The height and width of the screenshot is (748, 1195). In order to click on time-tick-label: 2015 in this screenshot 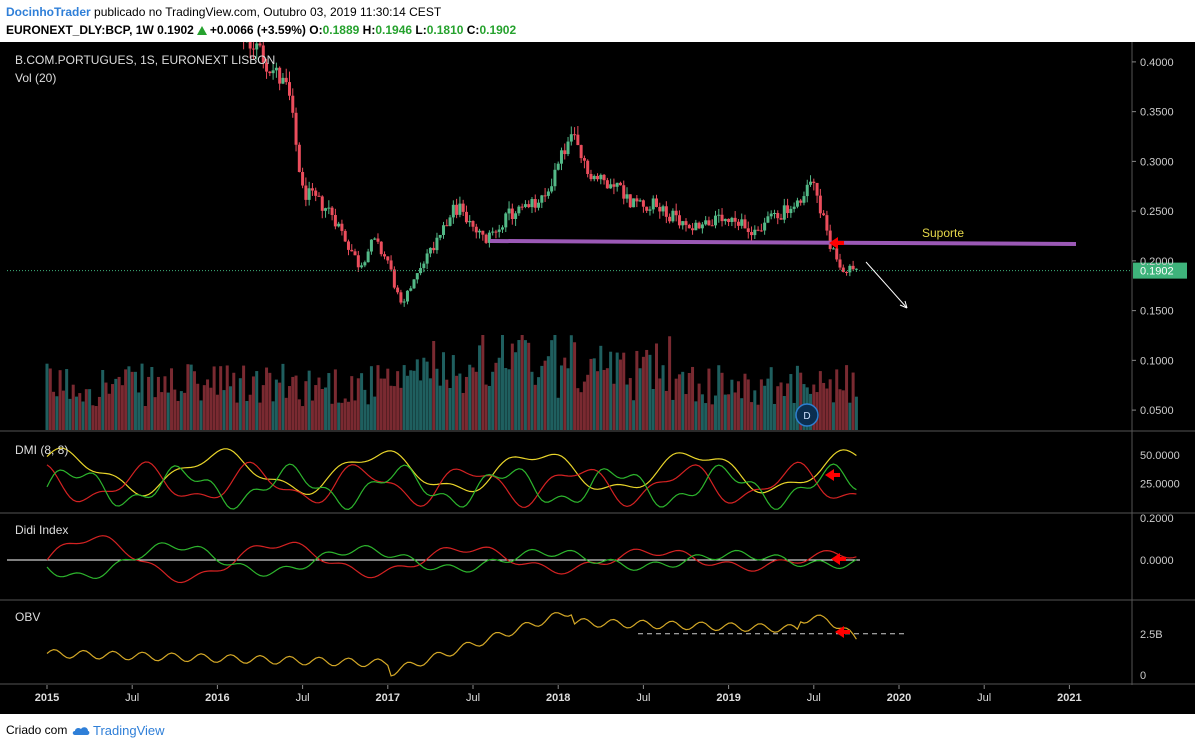, I will do `click(47, 698)`.